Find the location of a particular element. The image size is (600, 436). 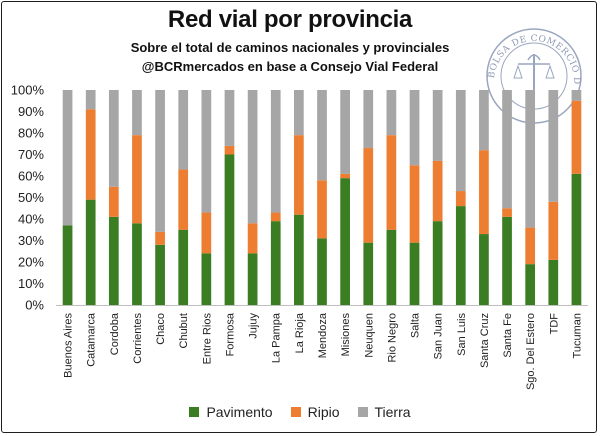

y-tick-label: 100% is located at coordinates (28, 90).